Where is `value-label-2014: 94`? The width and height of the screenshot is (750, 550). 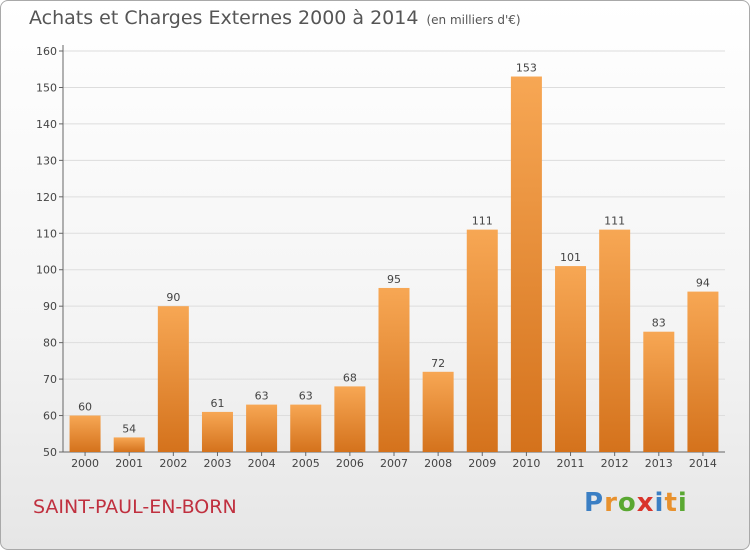
value-label-2014: 94 is located at coordinates (703, 283).